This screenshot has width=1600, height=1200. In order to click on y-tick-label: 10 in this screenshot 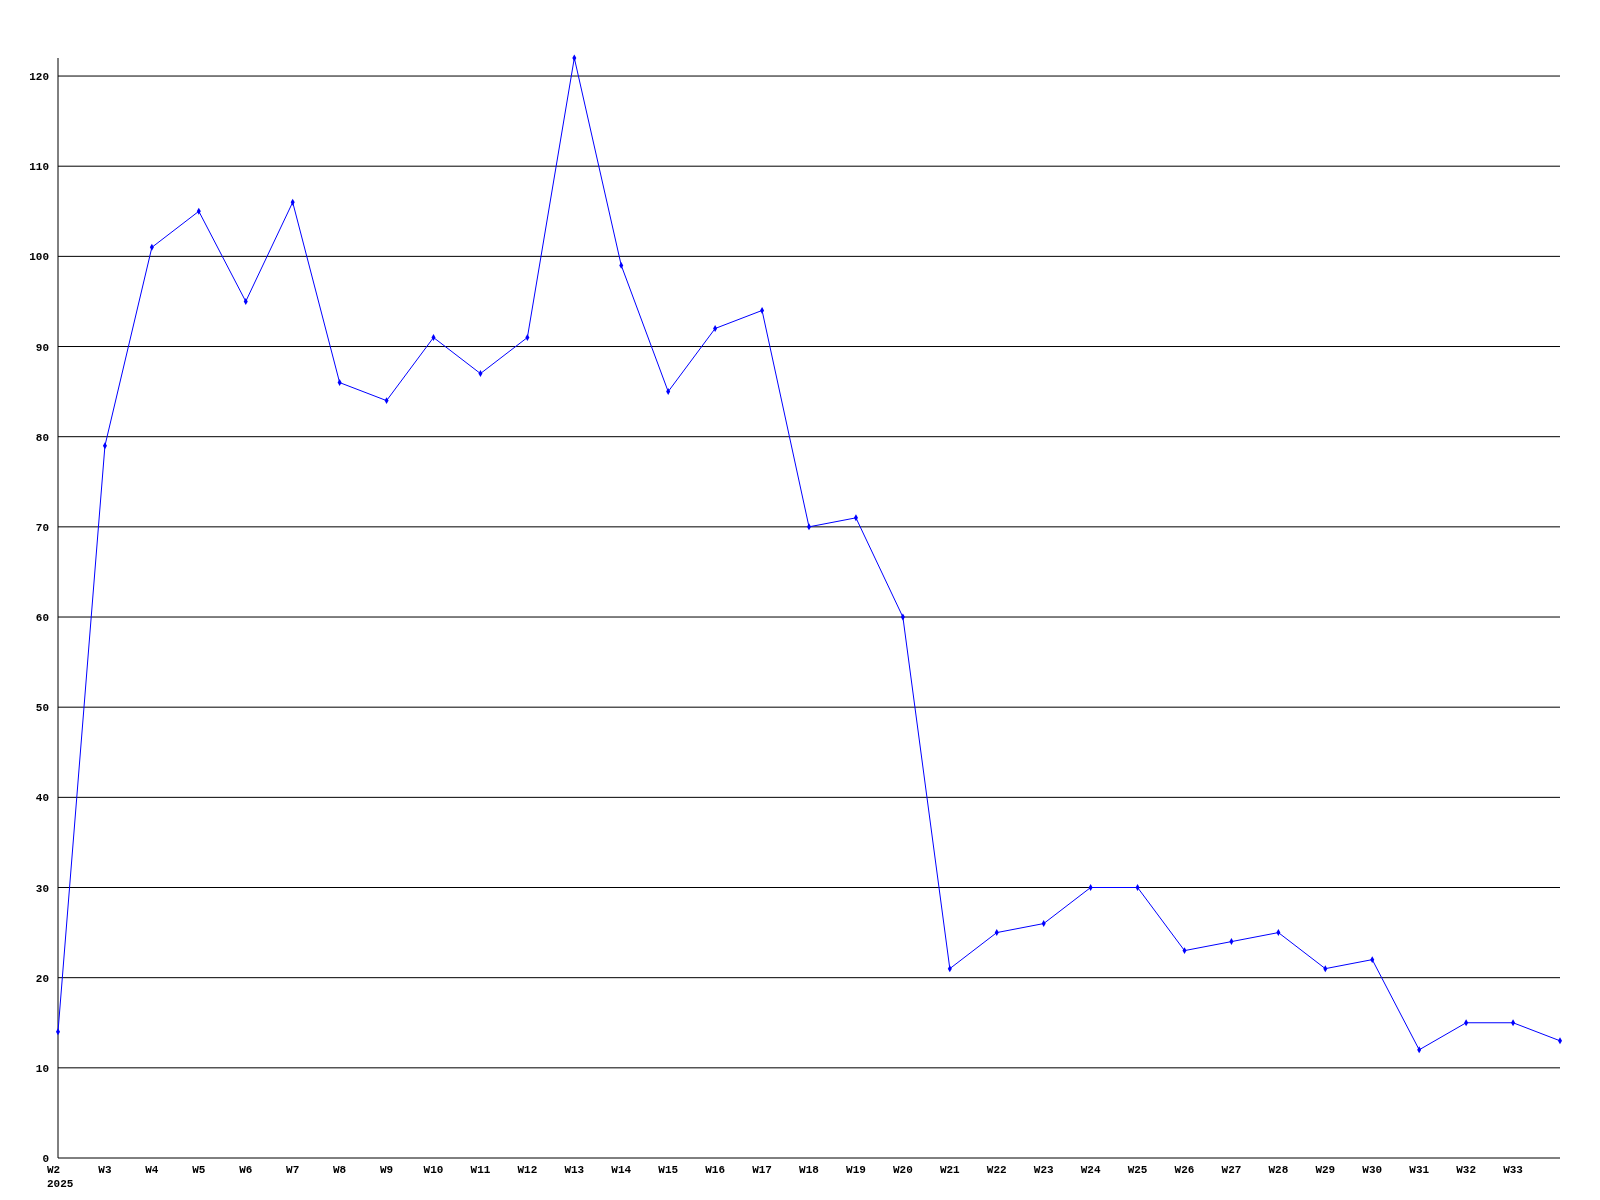, I will do `click(42, 1068)`.